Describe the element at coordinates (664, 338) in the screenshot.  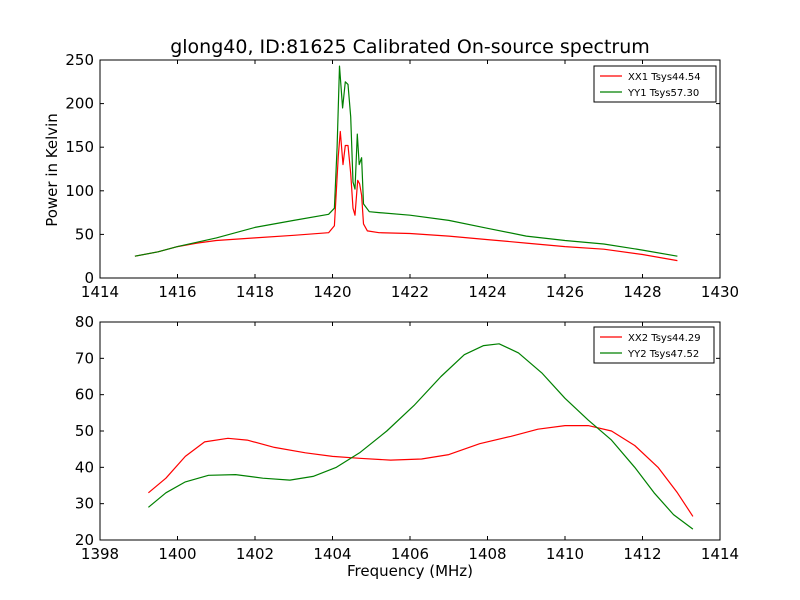
I see `legend-label: XX2 Tsys44.29` at that location.